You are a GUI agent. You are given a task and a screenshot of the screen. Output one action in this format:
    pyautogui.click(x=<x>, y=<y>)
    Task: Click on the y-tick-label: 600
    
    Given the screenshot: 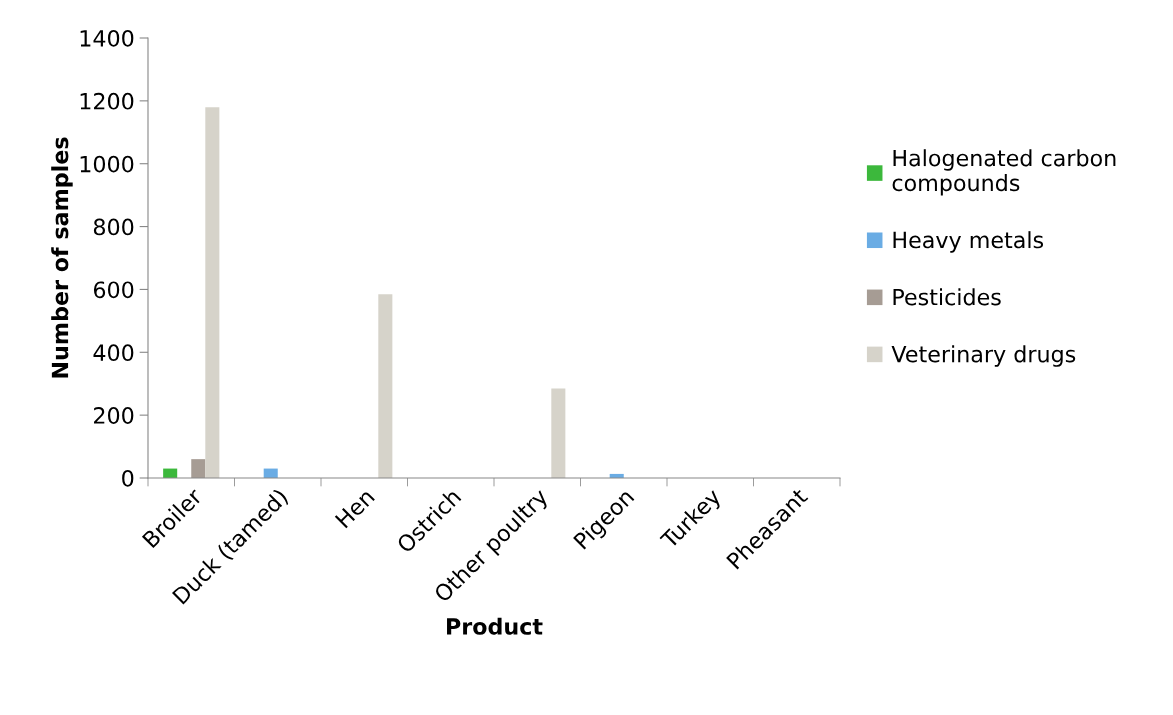 What is the action you would take?
    pyautogui.click(x=113, y=290)
    